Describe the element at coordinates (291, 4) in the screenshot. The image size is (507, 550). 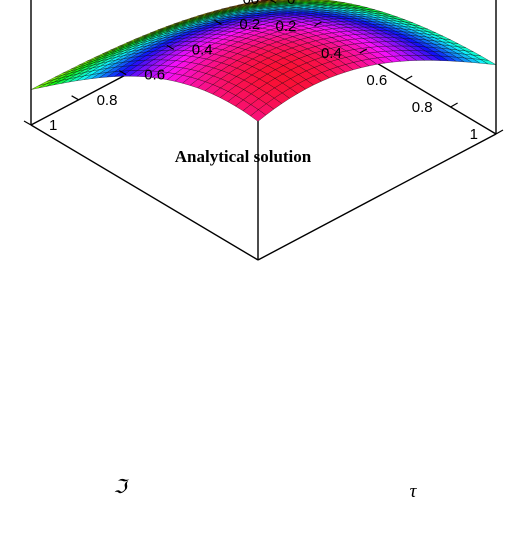
I see `y-tick-label: 0` at that location.